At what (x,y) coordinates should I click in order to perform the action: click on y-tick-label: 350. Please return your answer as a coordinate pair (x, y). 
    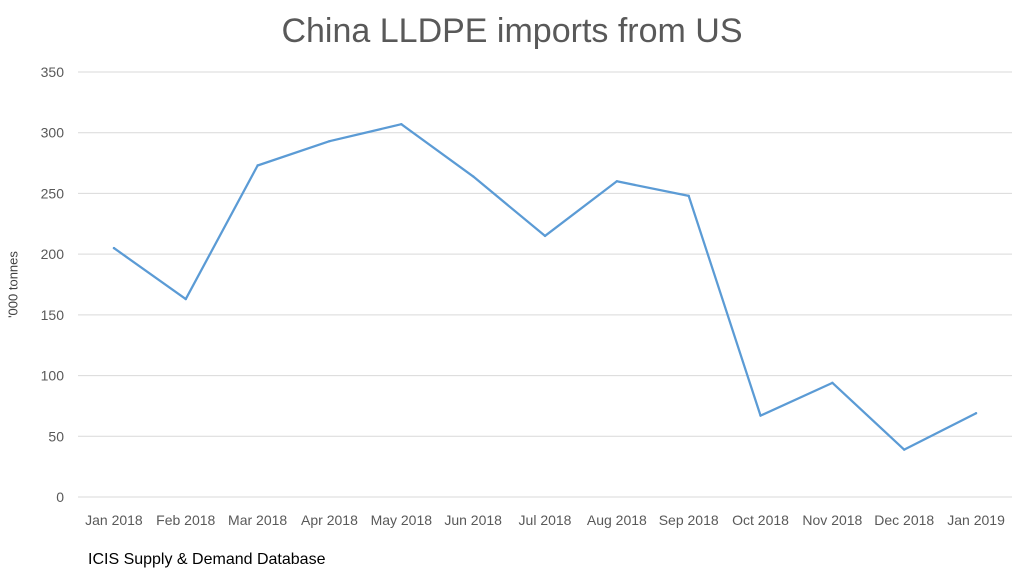
    Looking at the image, I should click on (53, 72).